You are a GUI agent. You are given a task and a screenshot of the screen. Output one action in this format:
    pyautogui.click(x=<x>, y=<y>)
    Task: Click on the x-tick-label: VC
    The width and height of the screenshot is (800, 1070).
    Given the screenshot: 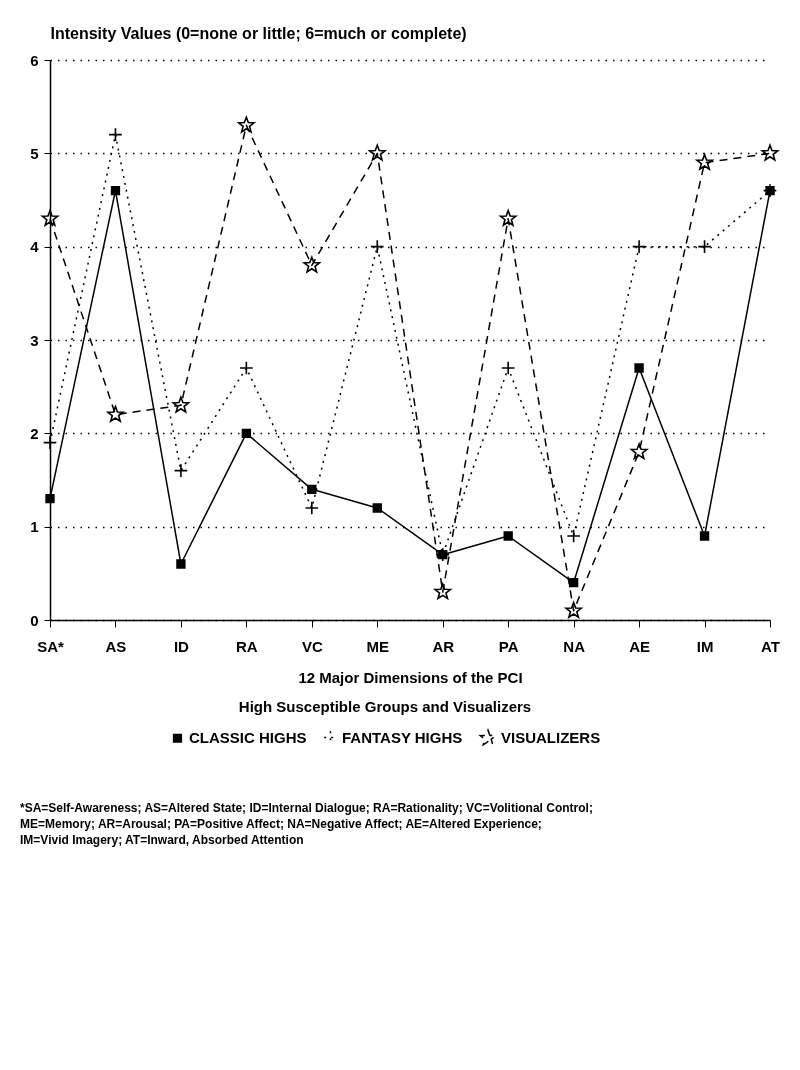 What is the action you would take?
    pyautogui.click(x=312, y=646)
    